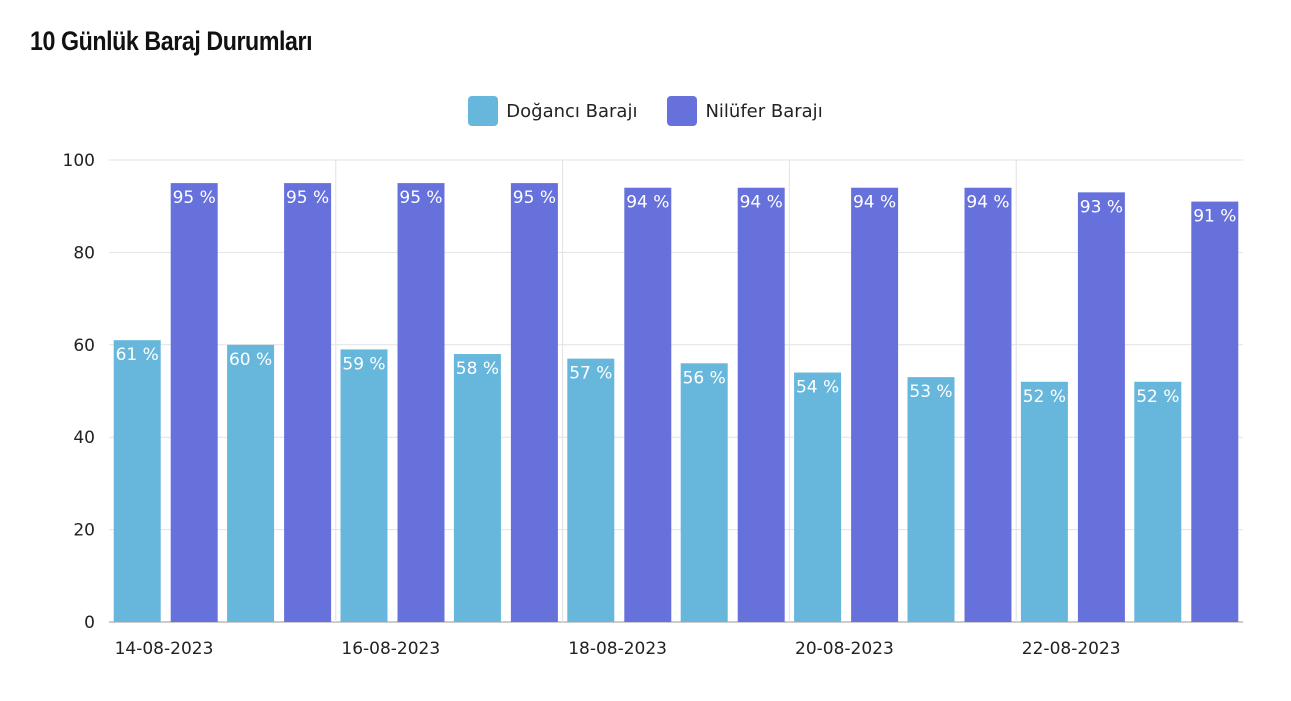 The image size is (1291, 701). Describe the element at coordinates (844, 649) in the screenshot. I see `x-tick-label: 20-08-2023` at that location.